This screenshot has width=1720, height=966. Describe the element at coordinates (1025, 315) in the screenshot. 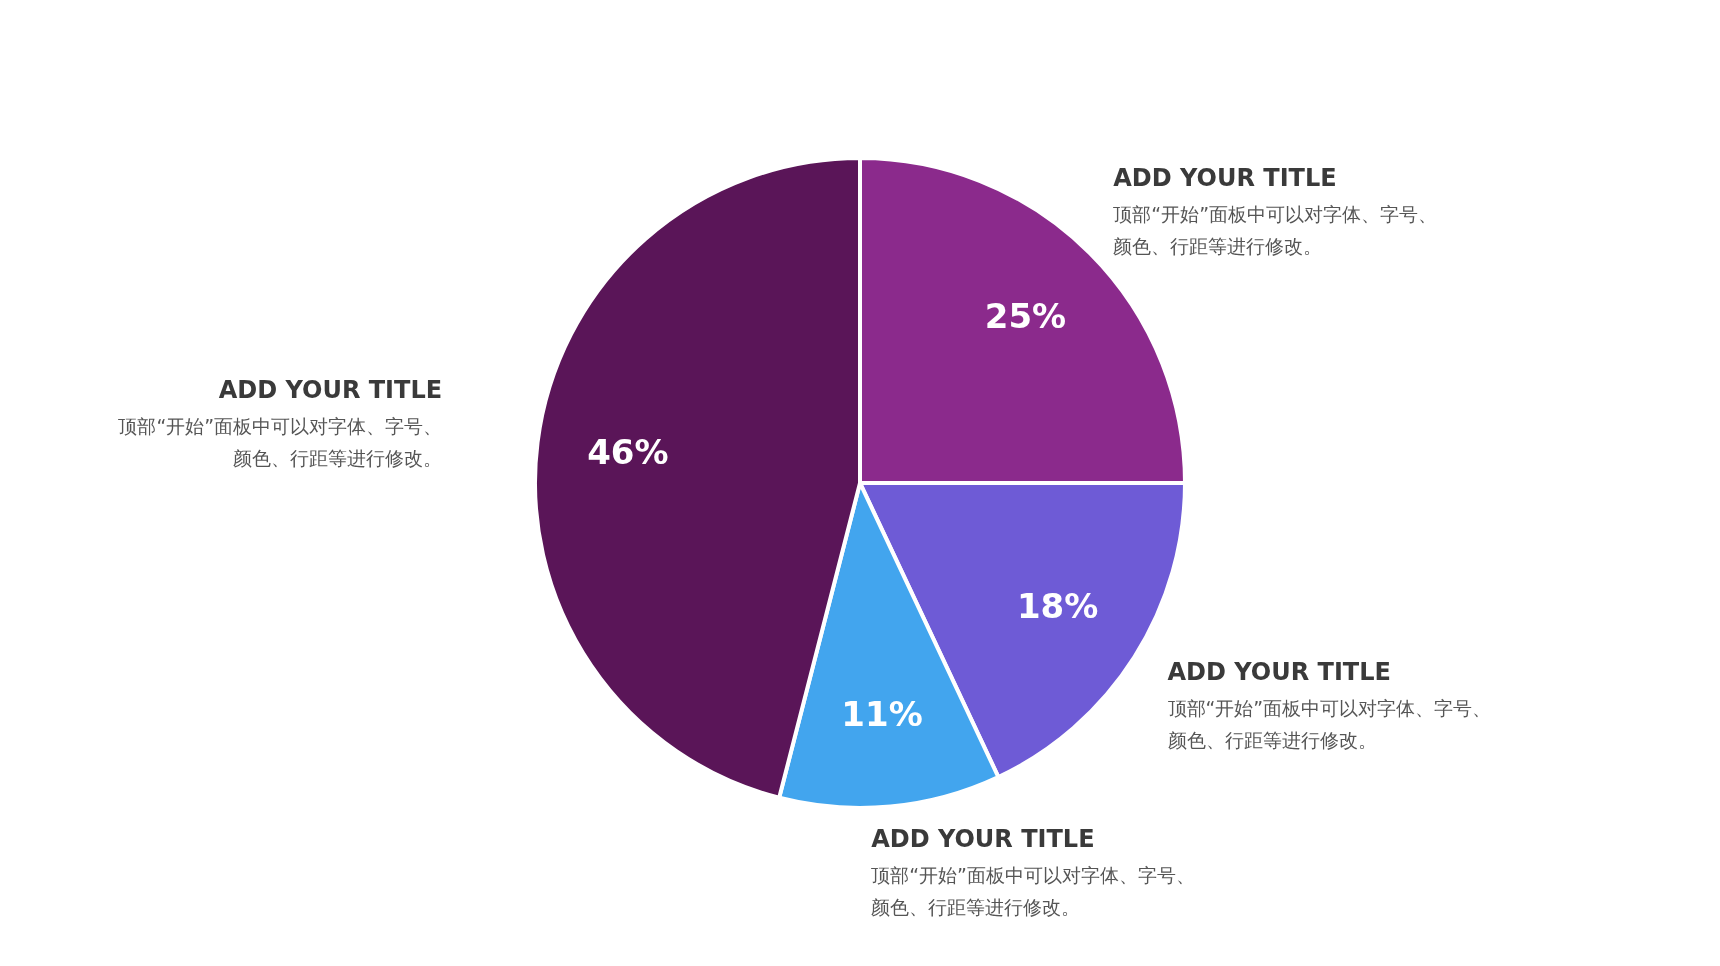

I see `data-label: 25%` at that location.